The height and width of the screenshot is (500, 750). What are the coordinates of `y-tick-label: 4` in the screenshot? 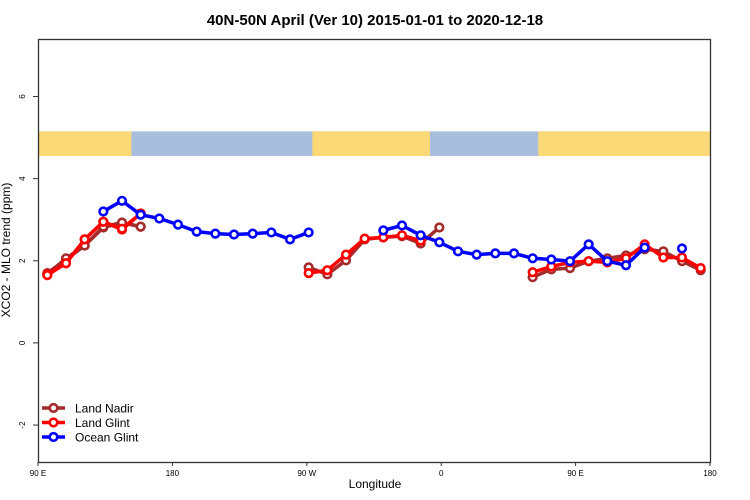 It's located at (22, 178).